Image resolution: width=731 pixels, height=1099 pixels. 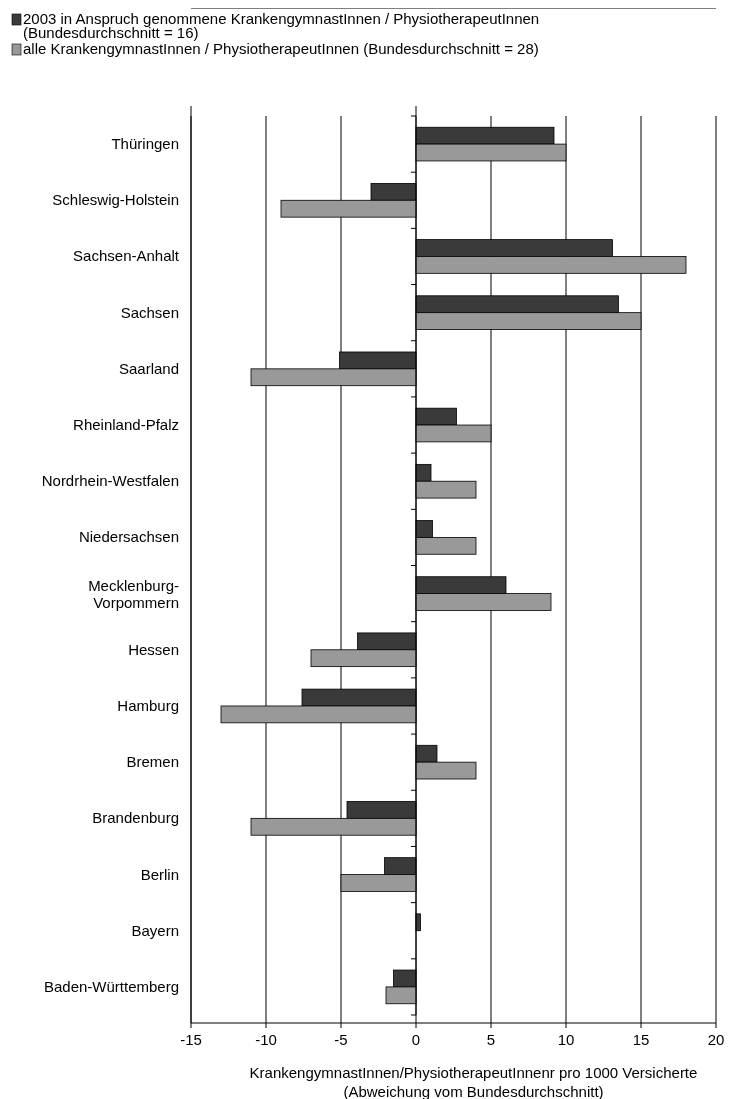 What do you see at coordinates (281, 48) in the screenshot?
I see `legend-label: alle KrankengymnastInnen / PhysiotherapeutInnen (Bundesdurchschnitt = 28)` at bounding box center [281, 48].